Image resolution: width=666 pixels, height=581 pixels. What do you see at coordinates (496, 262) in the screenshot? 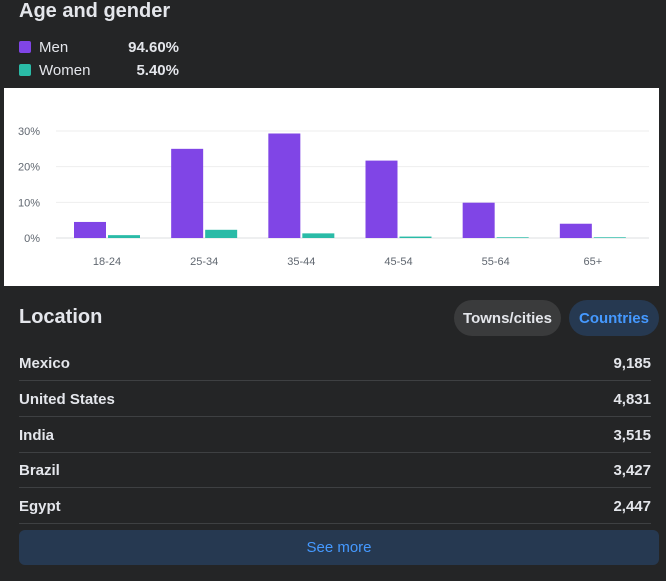
I see `x-tick-label: 55-64` at bounding box center [496, 262].